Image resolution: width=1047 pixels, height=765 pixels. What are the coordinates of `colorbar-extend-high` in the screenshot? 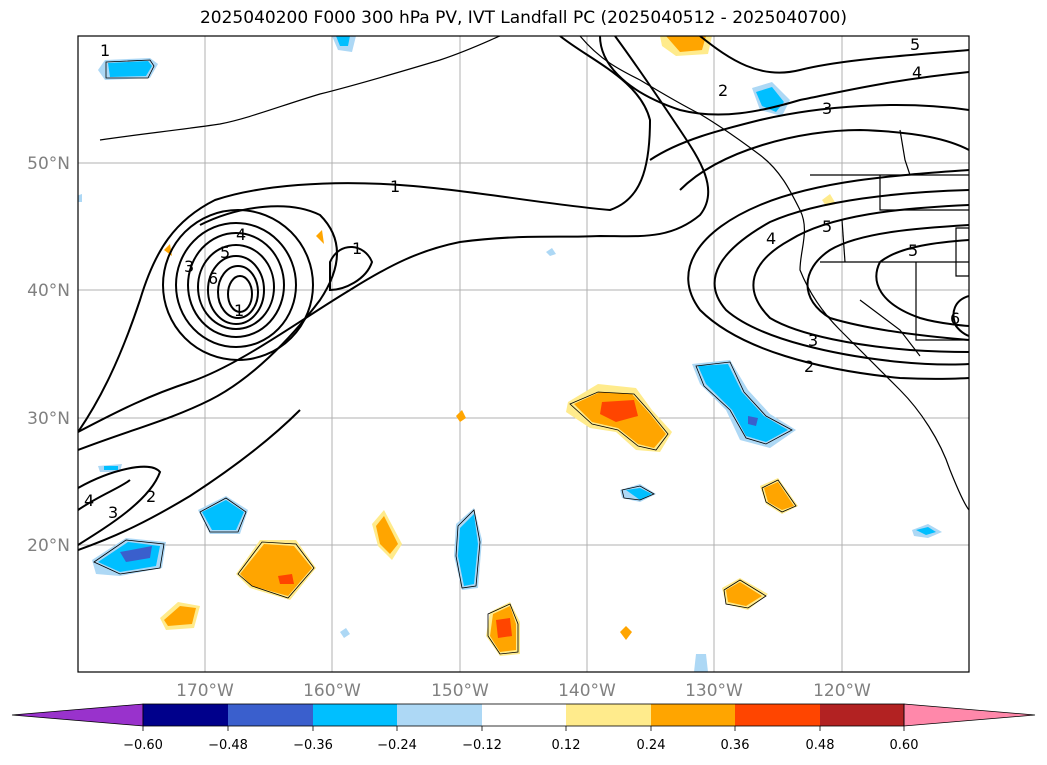 It's located at (969, 715).